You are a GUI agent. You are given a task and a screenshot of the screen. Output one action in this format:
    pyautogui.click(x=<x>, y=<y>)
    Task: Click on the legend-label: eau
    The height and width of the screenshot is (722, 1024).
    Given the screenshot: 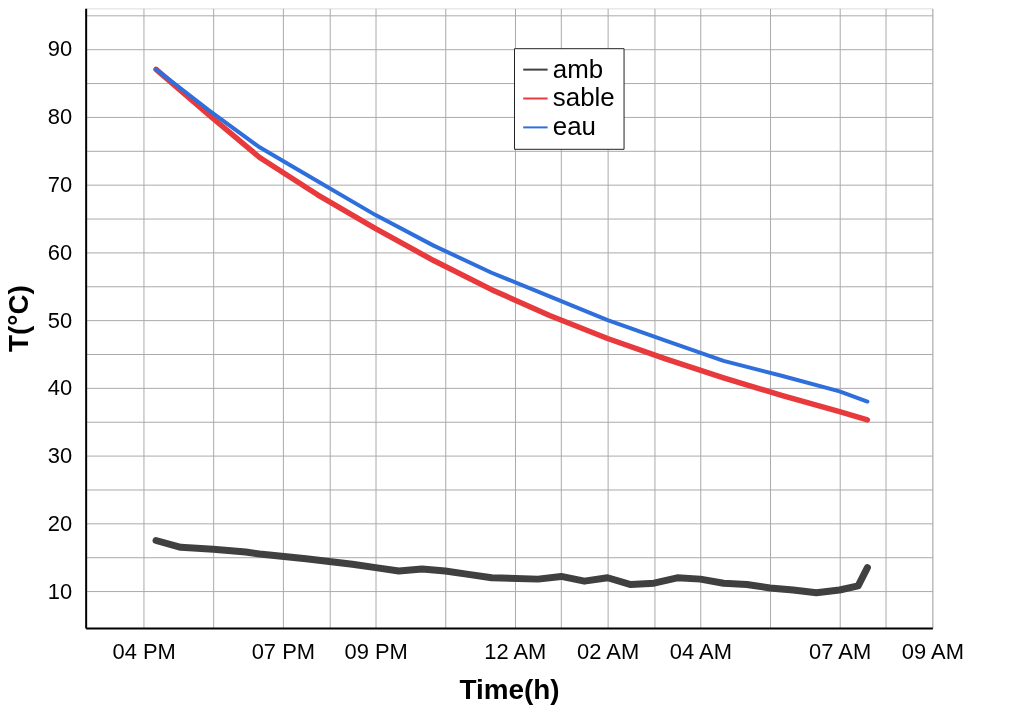 What is the action you would take?
    pyautogui.click(x=574, y=126)
    